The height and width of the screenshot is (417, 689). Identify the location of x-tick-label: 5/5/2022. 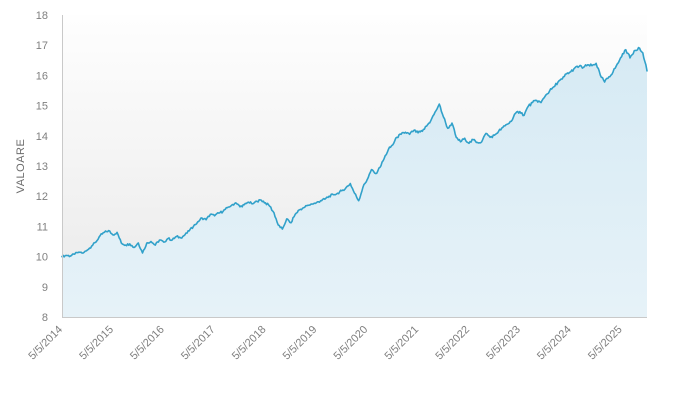
(452, 343).